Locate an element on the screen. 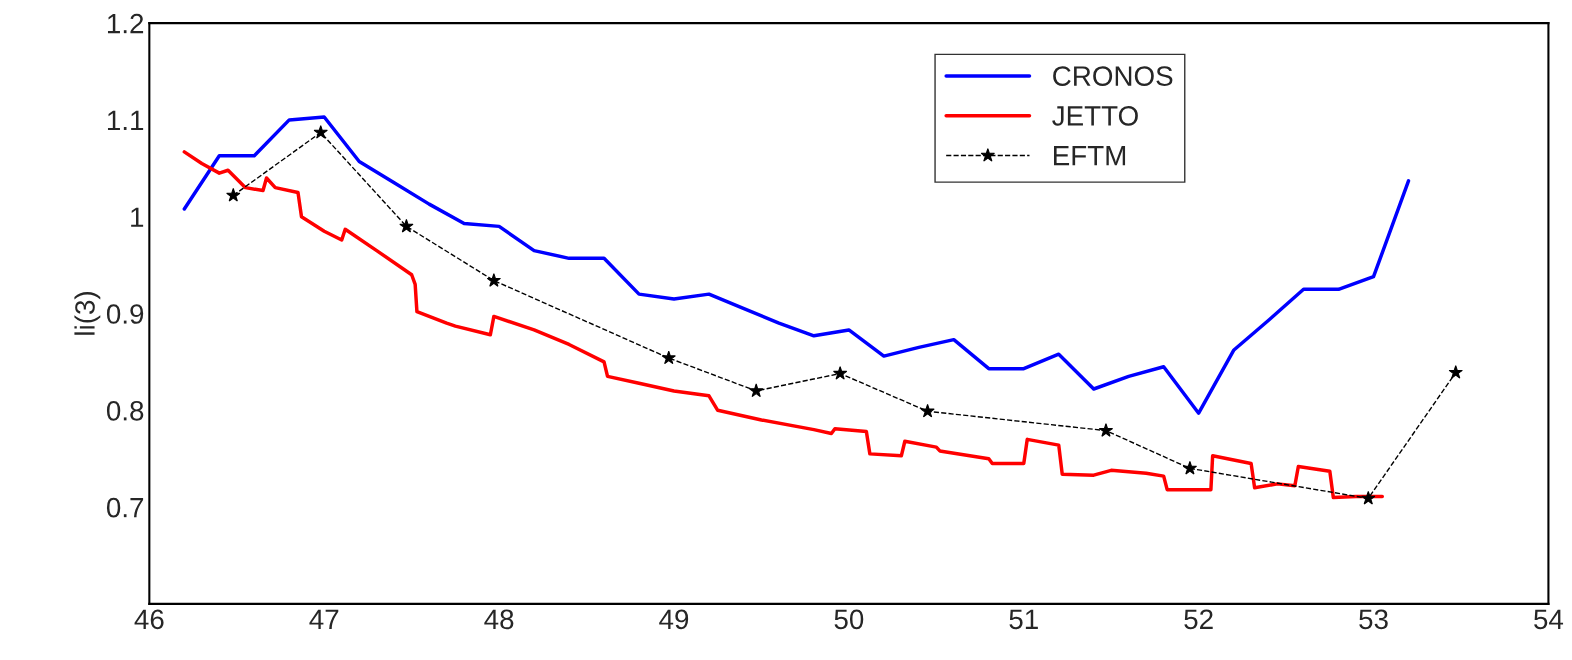  x-tick-label: 48 is located at coordinates (499, 619).